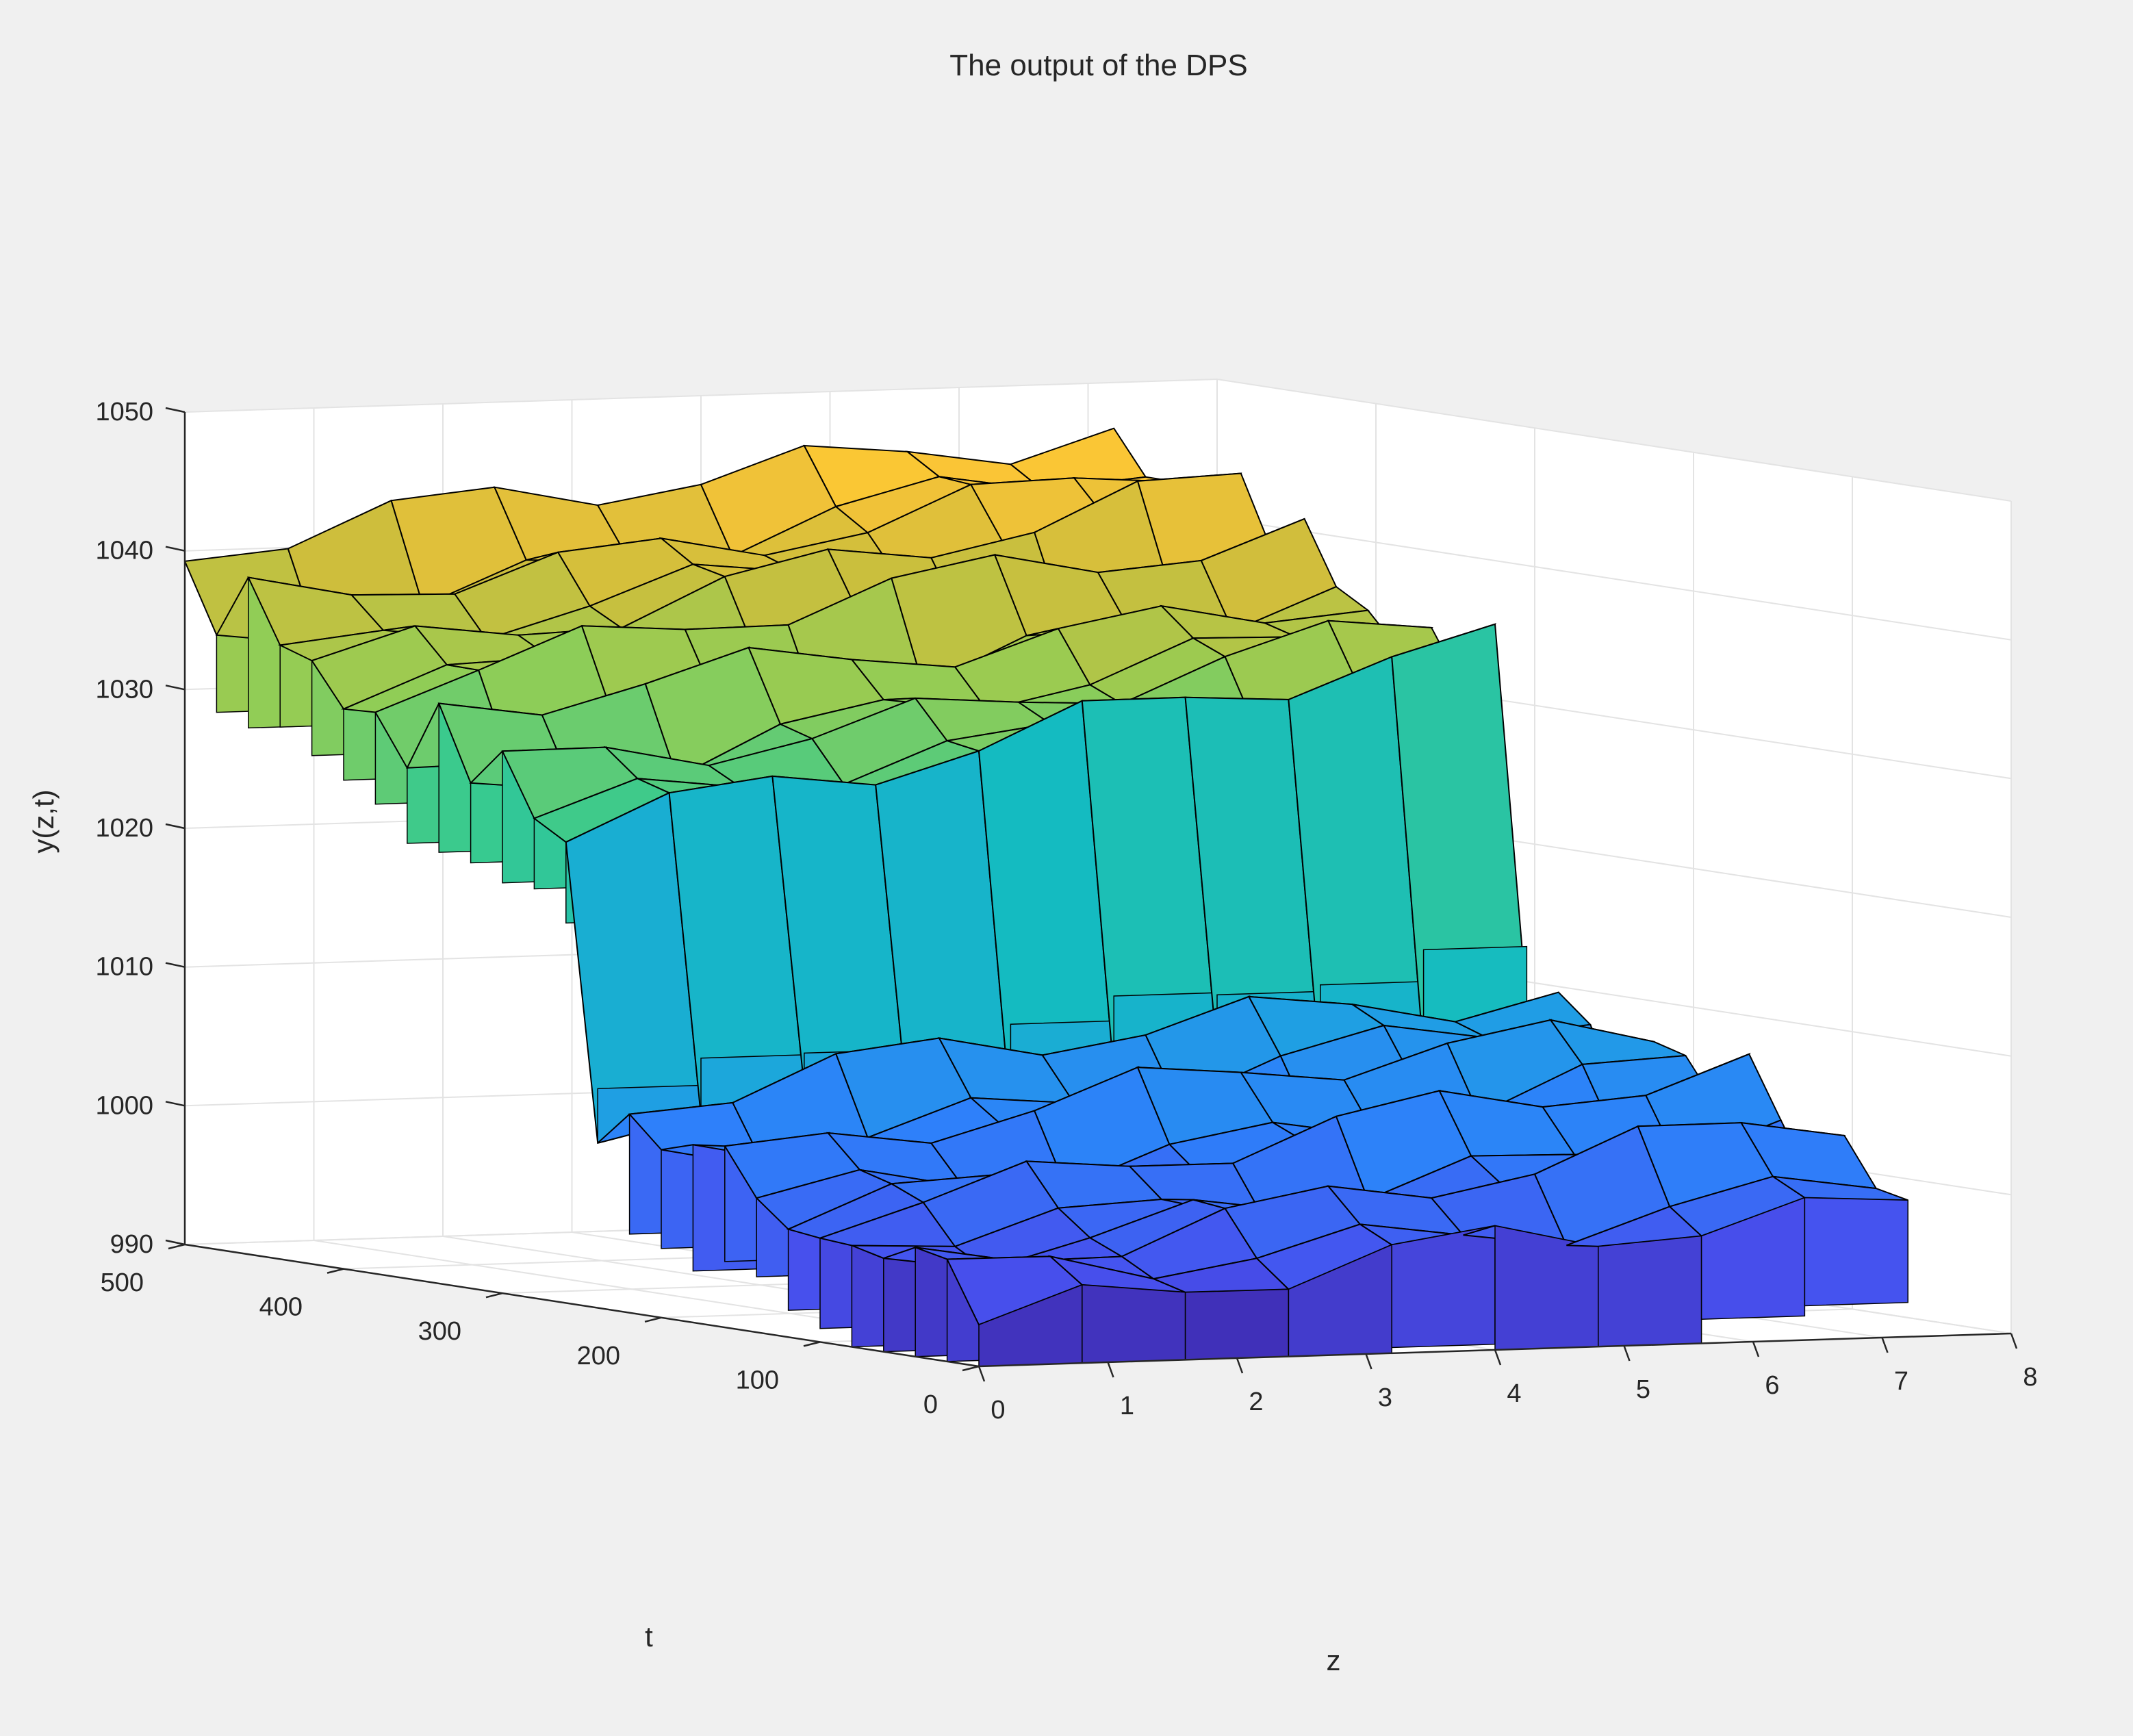  I want to click on z-tick-label: 0, so click(998, 1410).